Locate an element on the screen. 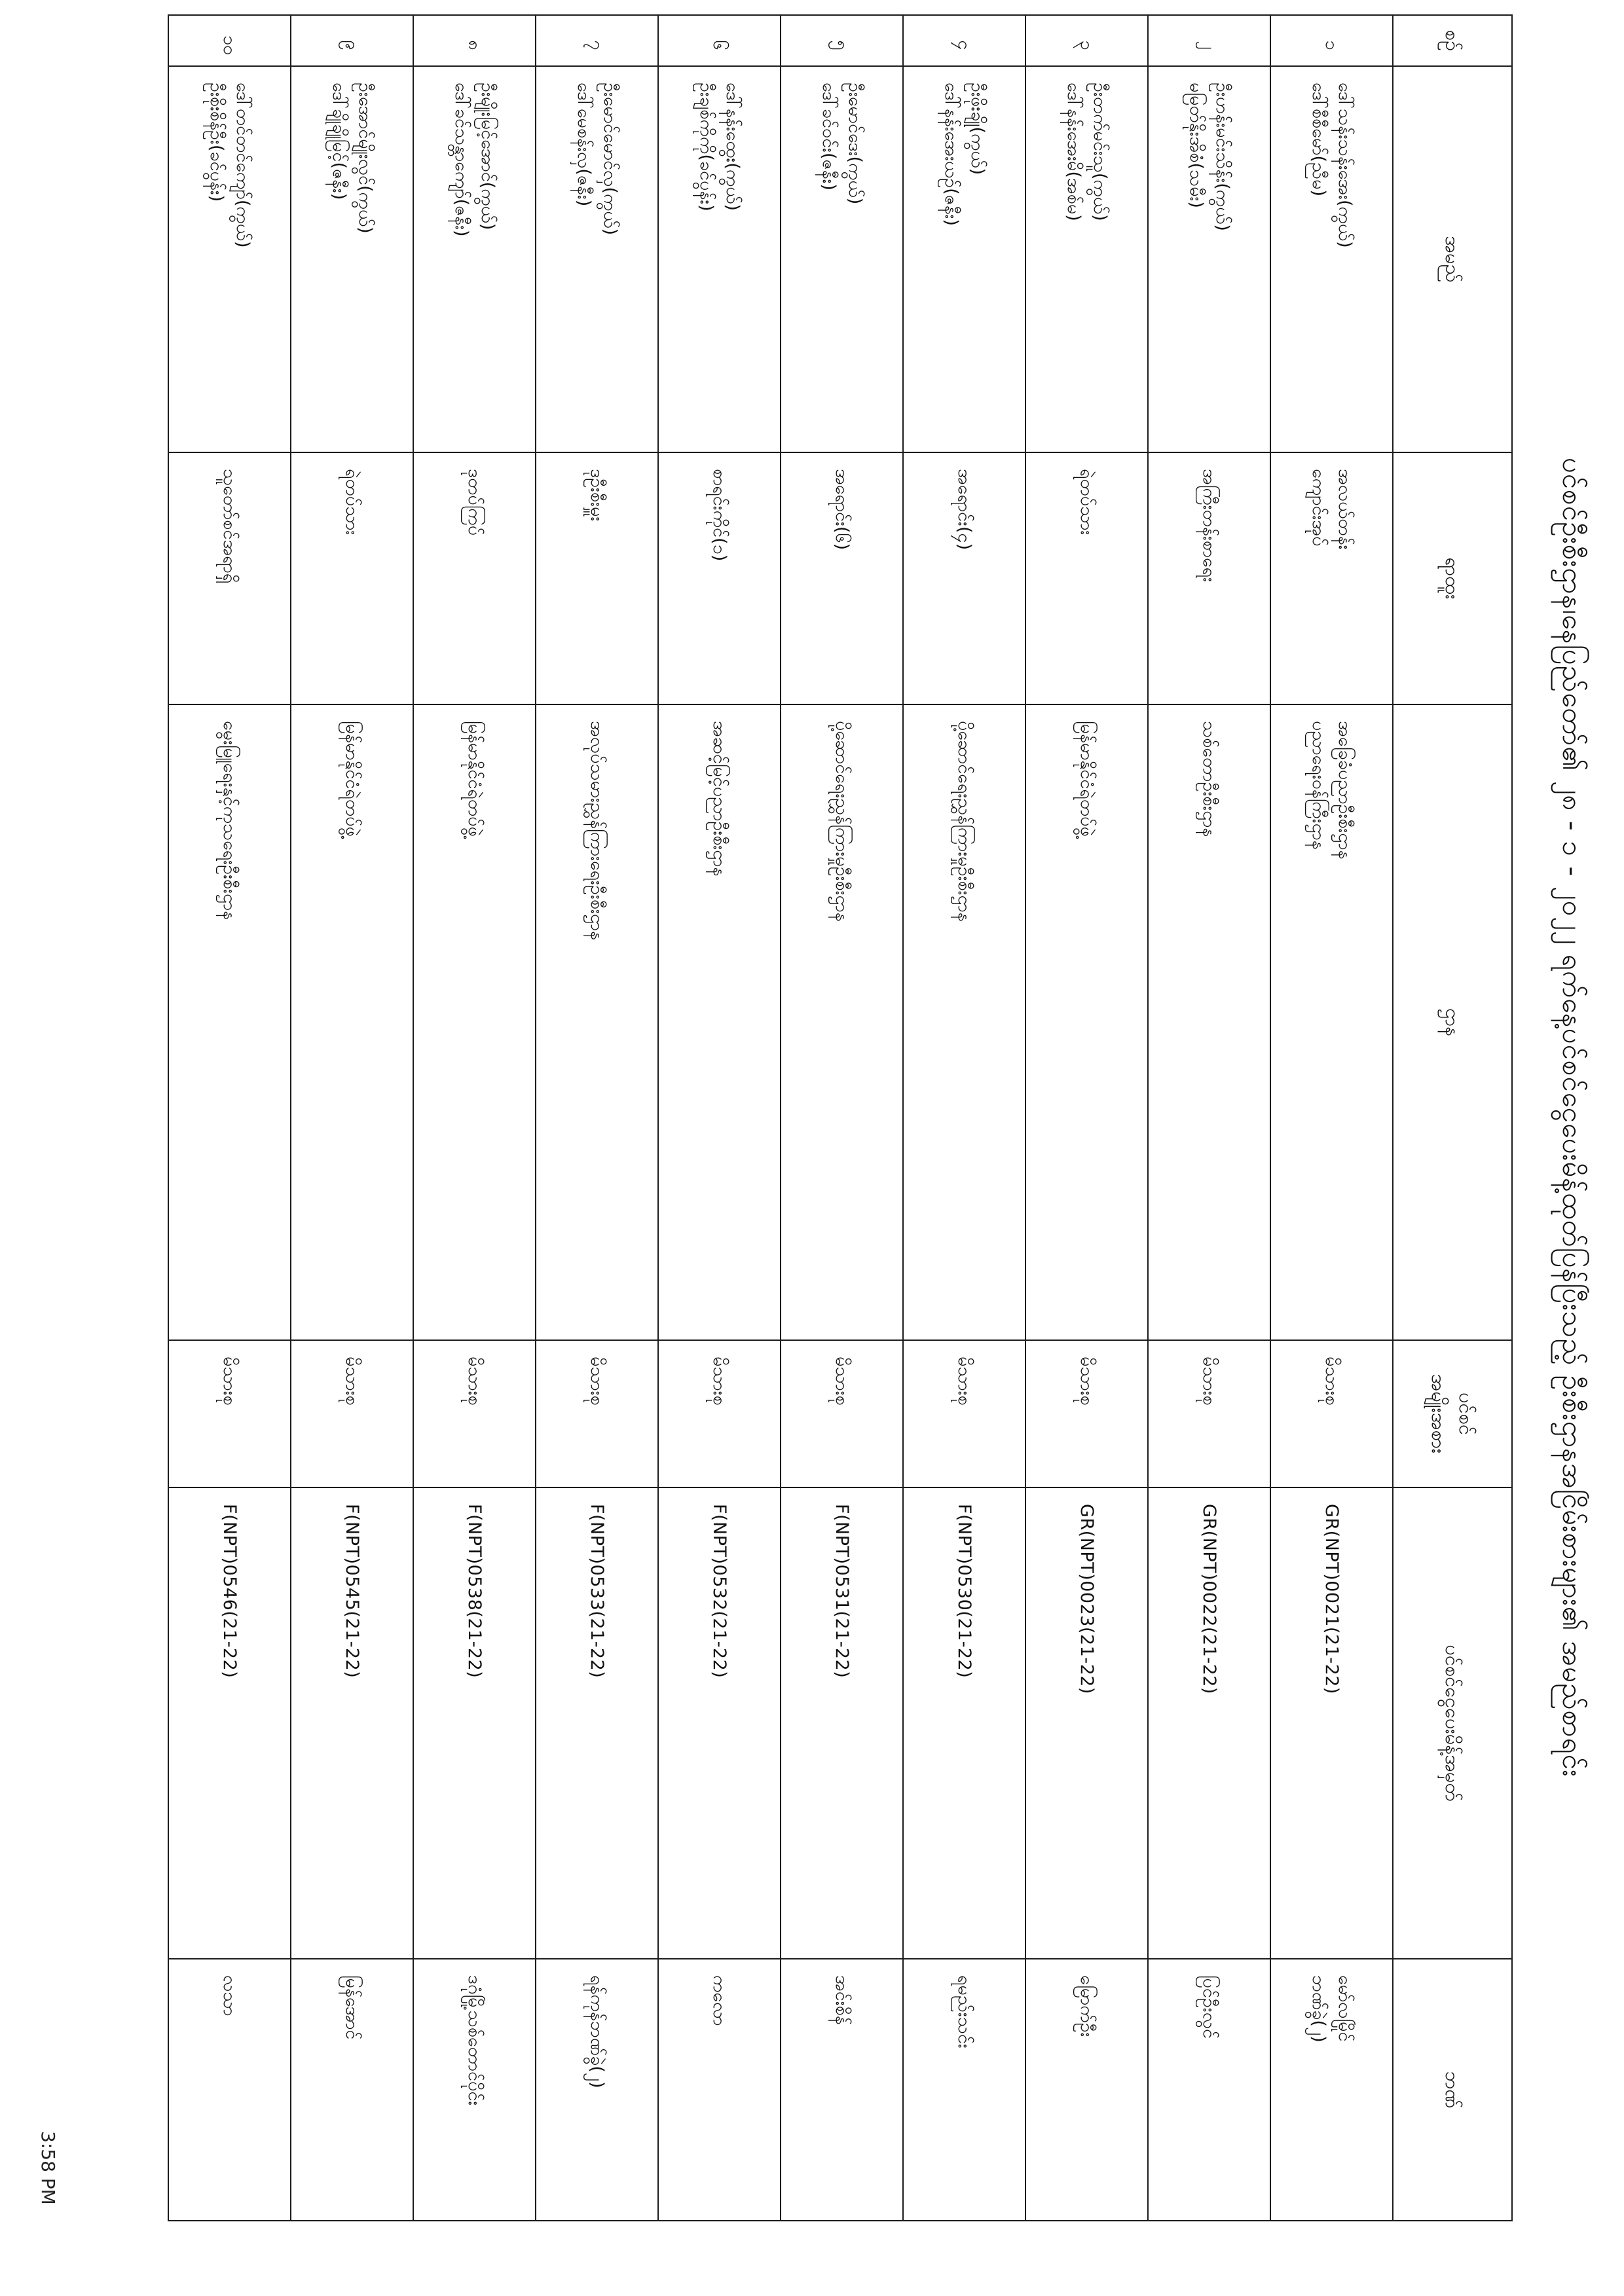 The image size is (1624, 2296). cell-text-line: ဦးချစ်ကိုကို(ခင်ပွန်း) is located at coordinates (706, 146).